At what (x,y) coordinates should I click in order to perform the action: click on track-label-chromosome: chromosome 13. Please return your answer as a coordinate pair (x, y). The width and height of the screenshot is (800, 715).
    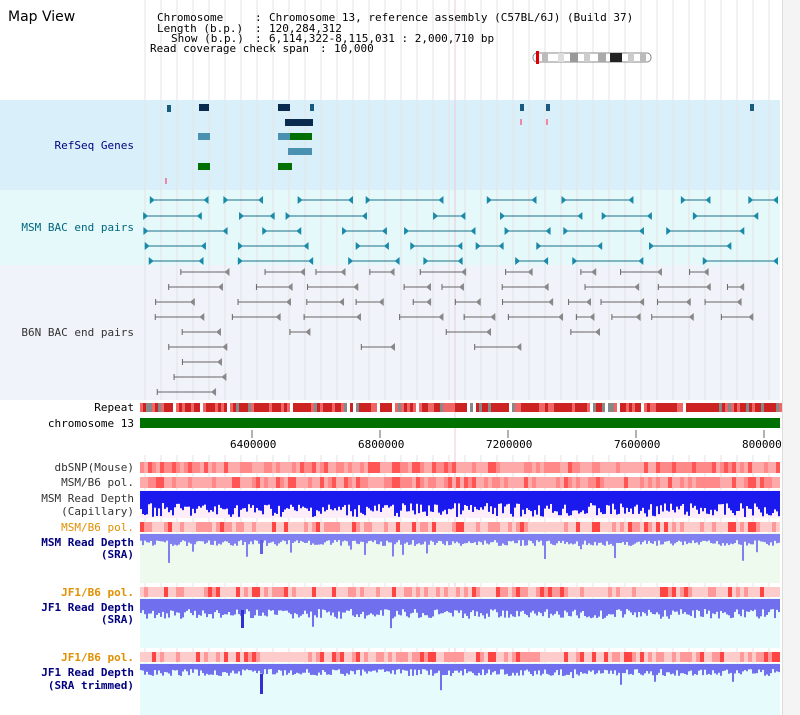
    Looking at the image, I should click on (90, 423).